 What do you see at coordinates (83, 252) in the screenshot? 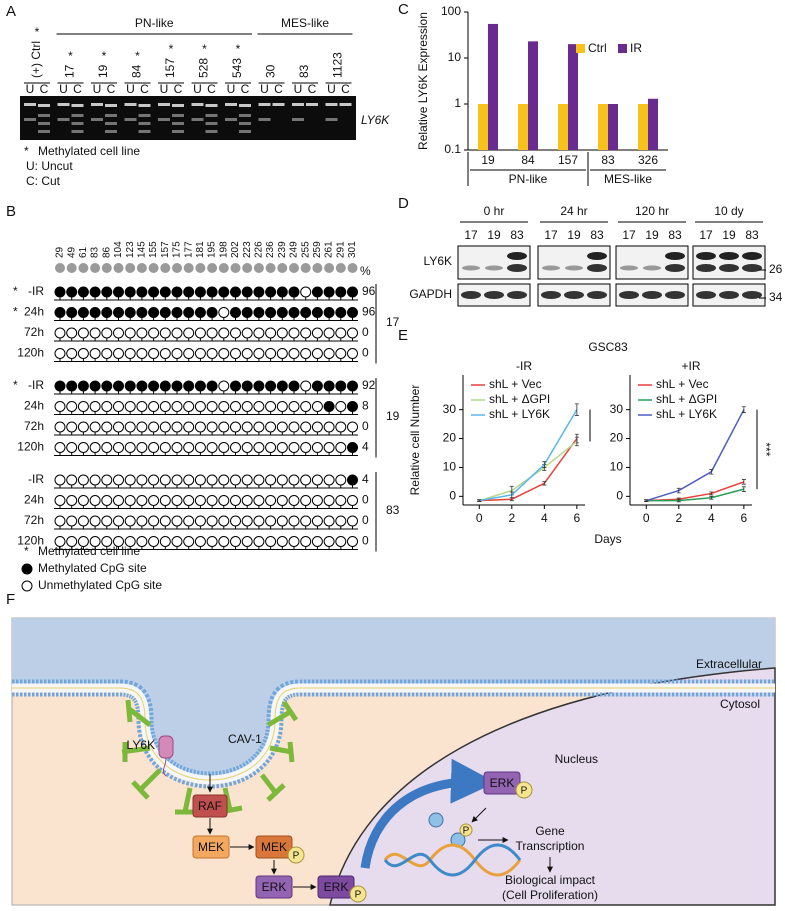
I see `site-label: 61` at bounding box center [83, 252].